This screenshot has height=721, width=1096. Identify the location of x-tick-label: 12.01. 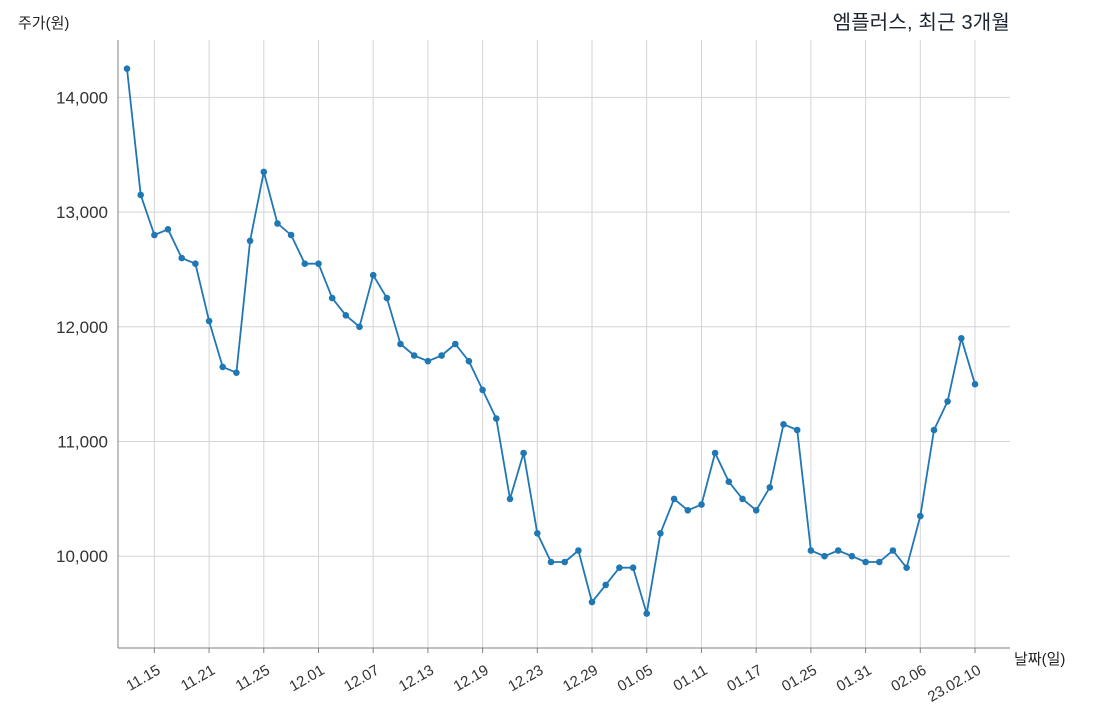
(306, 678).